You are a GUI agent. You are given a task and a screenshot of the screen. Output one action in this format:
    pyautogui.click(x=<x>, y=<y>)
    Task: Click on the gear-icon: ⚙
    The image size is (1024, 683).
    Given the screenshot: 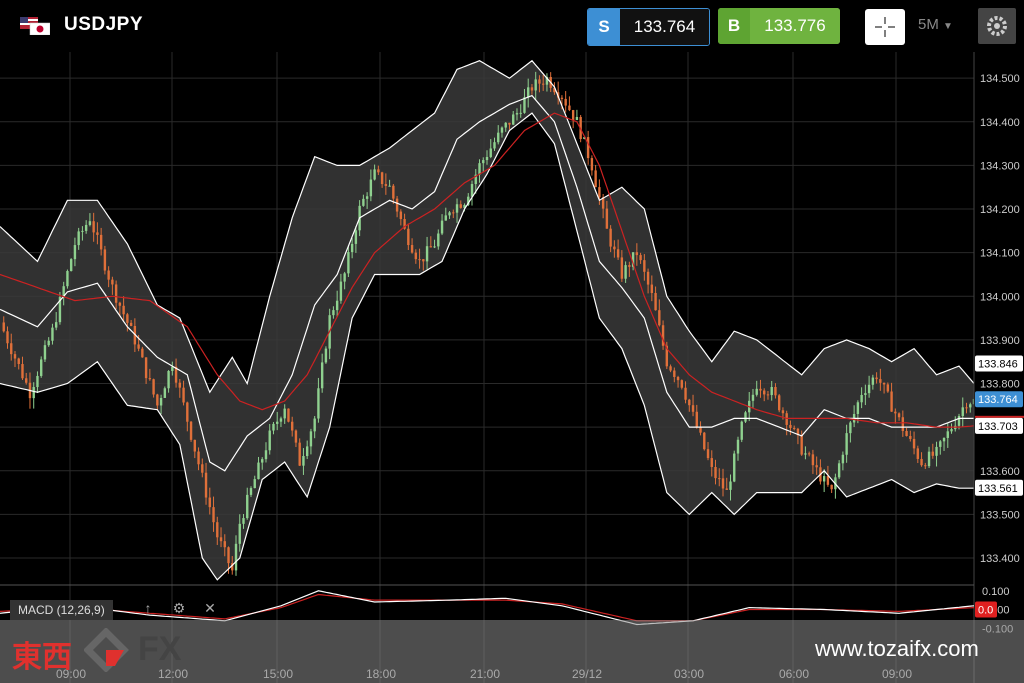 What is the action you would take?
    pyautogui.click(x=179, y=608)
    